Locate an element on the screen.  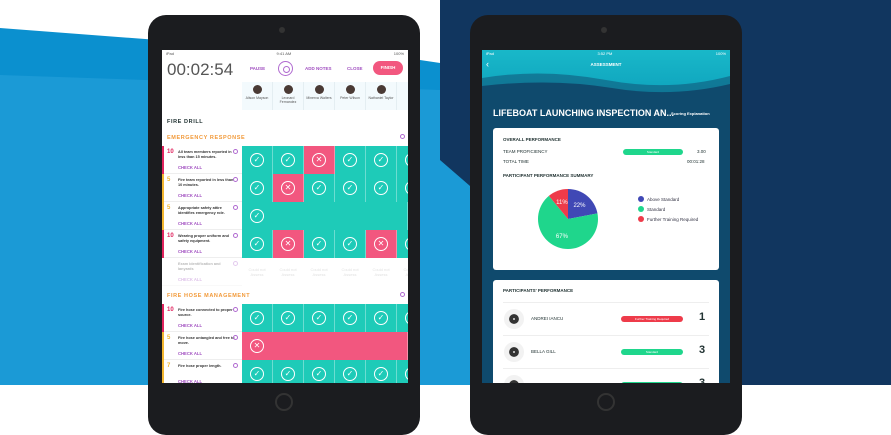
priority-bar is located at coordinates (163, 346).